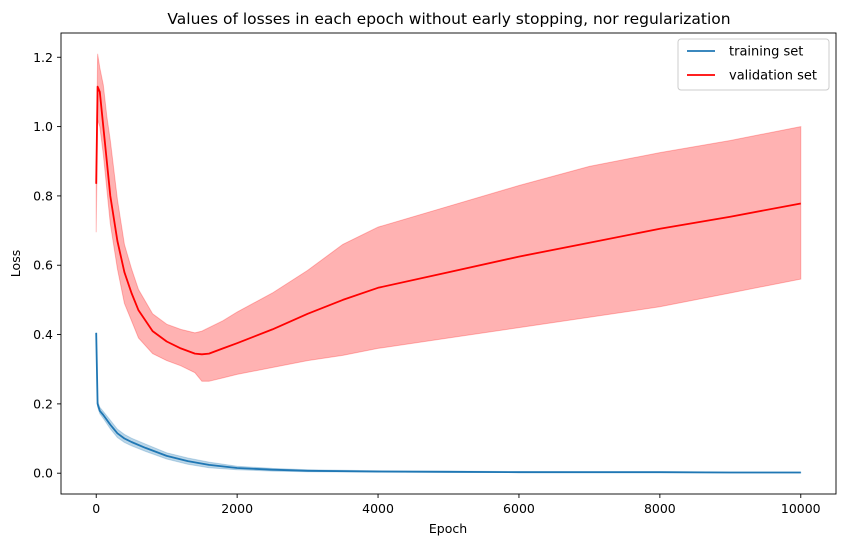 The width and height of the screenshot is (846, 547). What do you see at coordinates (96, 508) in the screenshot?
I see `x-tick-label: 0` at bounding box center [96, 508].